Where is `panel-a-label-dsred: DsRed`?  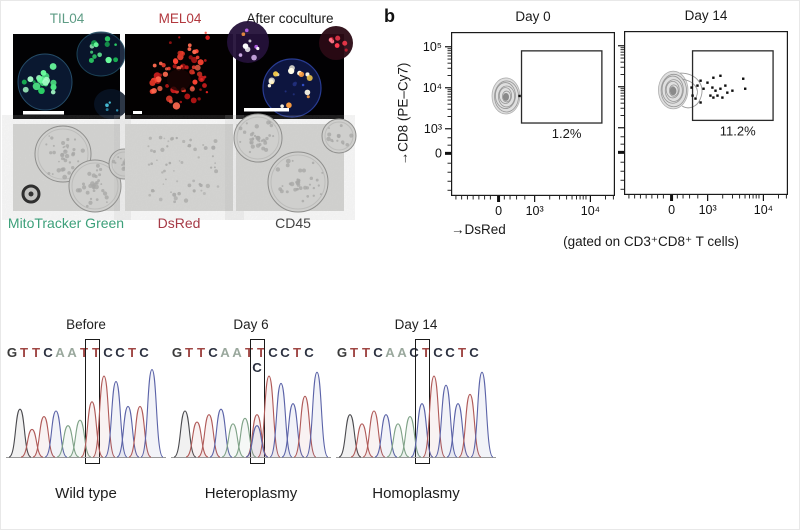 panel-a-label-dsred: DsRed is located at coordinates (179, 223).